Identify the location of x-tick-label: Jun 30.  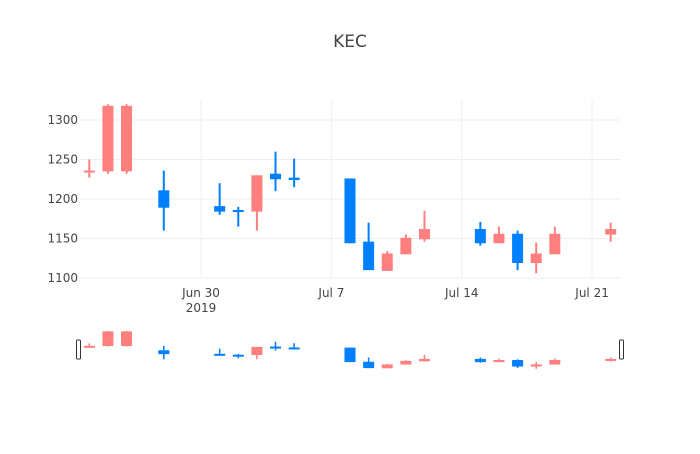
(200, 293).